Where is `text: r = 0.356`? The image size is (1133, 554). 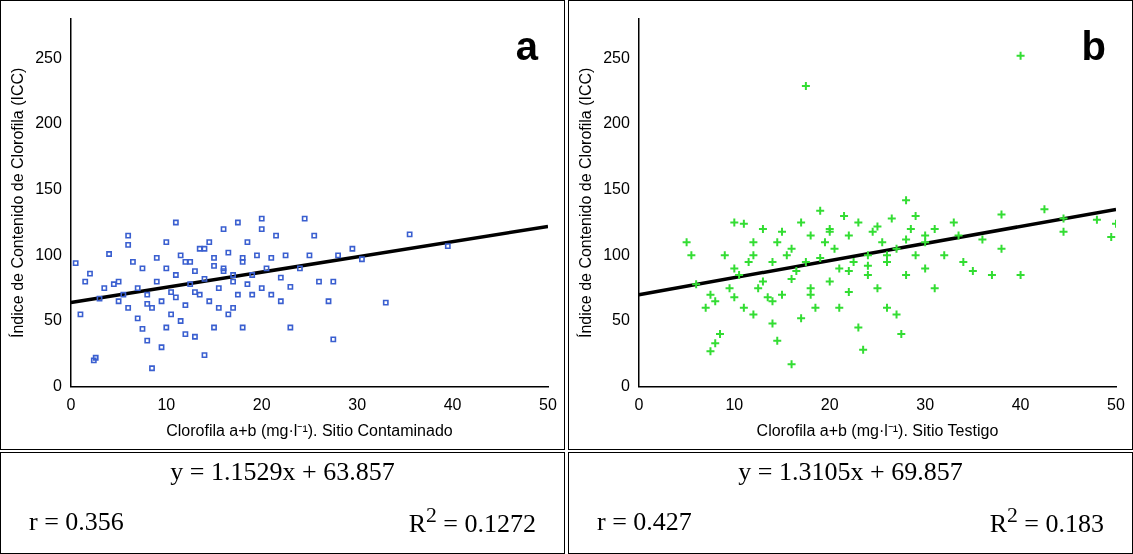 text: r = 0.356 is located at coordinates (76, 522).